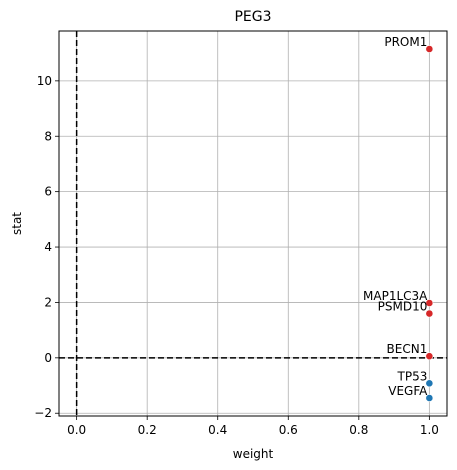  What do you see at coordinates (429, 223) in the screenshot?
I see `data-points` at bounding box center [429, 223].